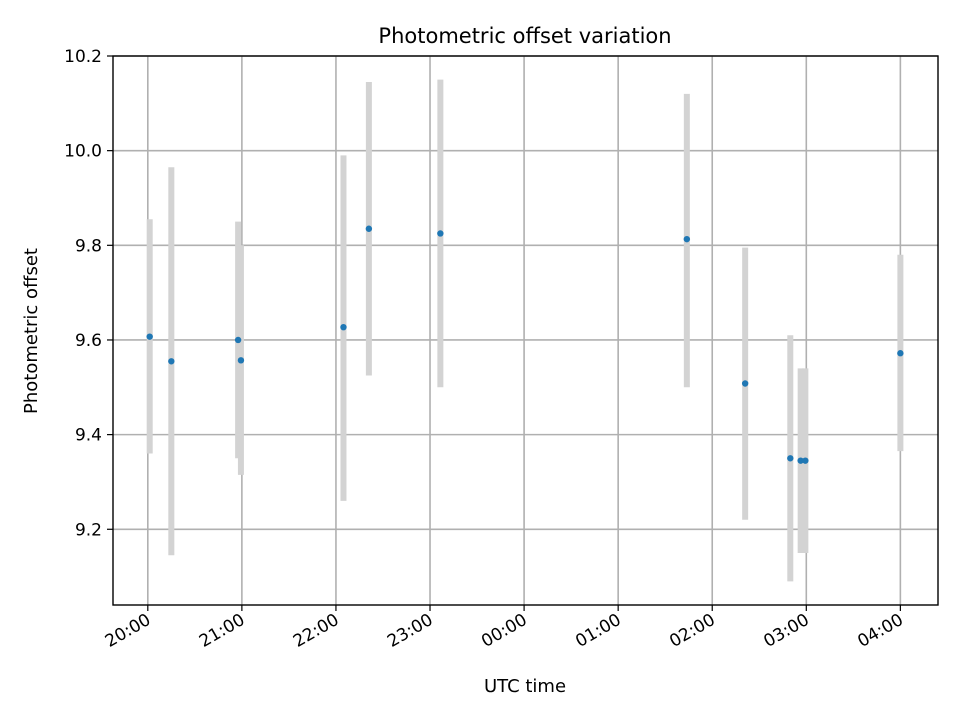 This screenshot has height=720, width=960. Describe the element at coordinates (83, 152) in the screenshot. I see `y-tick-label: 10.0` at that location.